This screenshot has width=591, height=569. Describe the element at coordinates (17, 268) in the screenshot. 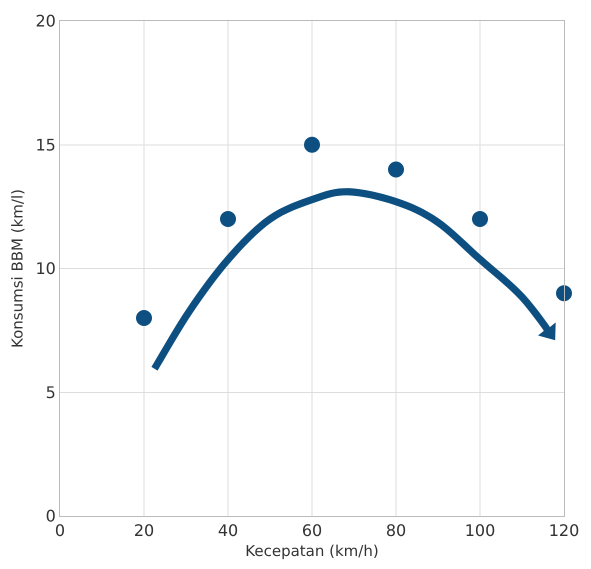

I see `y-axis-title: Konsumsi BBM (km/l)` at that location.